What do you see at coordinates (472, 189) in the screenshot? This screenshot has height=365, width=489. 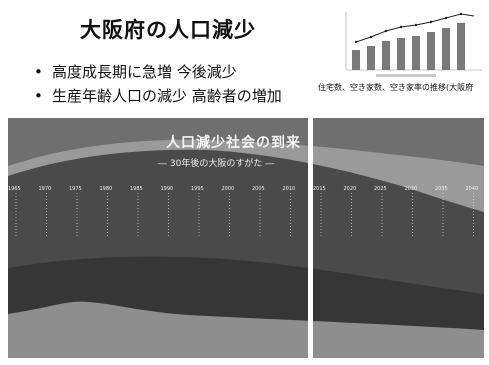 I see `year-label: 2040` at bounding box center [472, 189].